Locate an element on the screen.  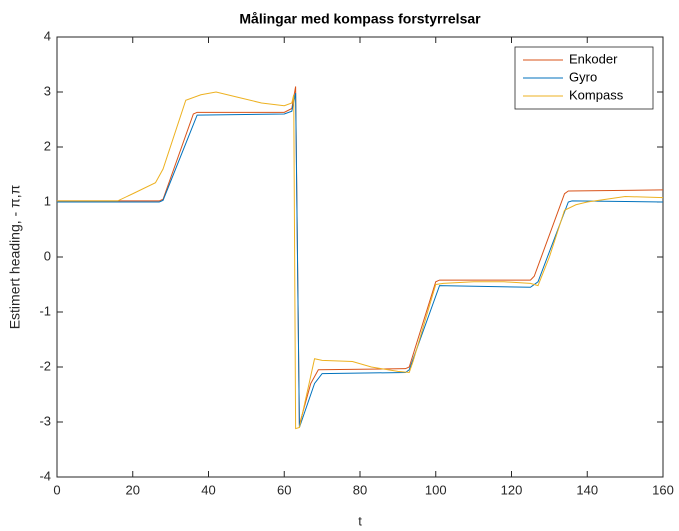
y-tick-label: 1 is located at coordinates (47, 200).